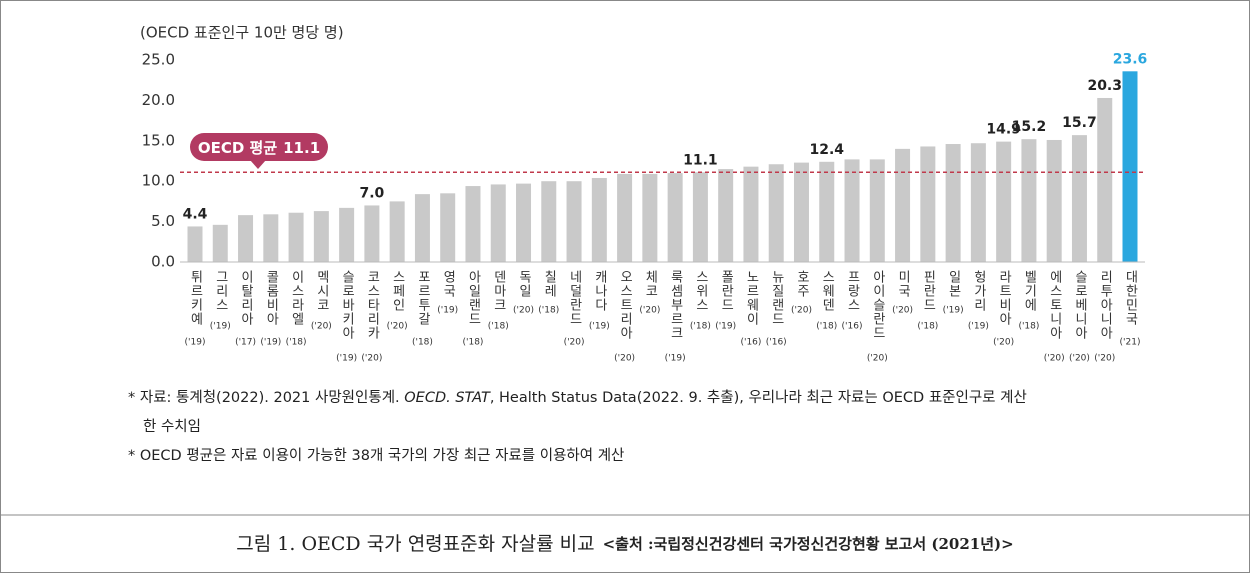  Describe the element at coordinates (599, 291) in the screenshot. I see `x-tick-label: 캐나다` at that location.